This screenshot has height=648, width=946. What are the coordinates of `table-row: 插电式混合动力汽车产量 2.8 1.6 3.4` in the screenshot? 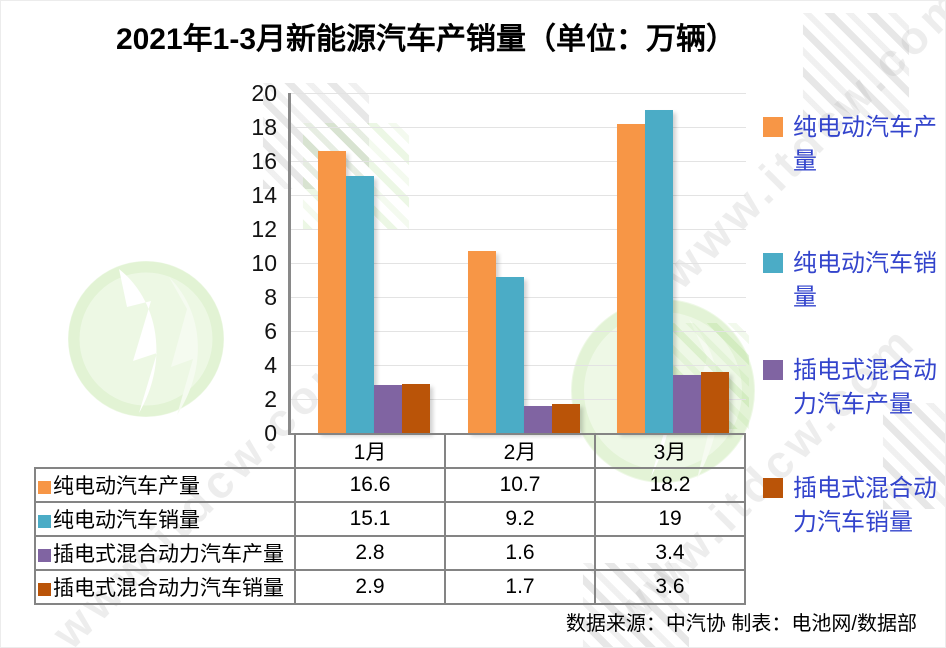 It's located at (390, 553).